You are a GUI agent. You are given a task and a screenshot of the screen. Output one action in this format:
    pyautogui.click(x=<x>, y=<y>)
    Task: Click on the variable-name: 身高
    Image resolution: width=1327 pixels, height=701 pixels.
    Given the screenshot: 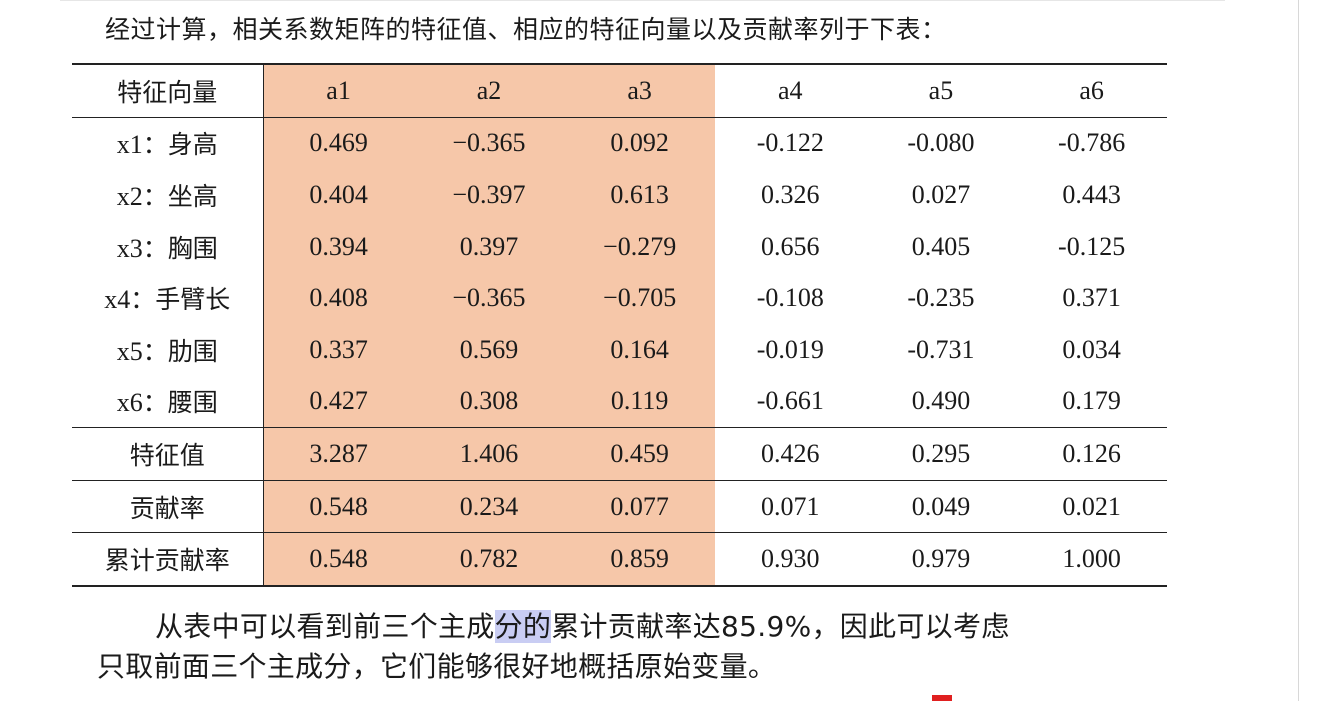 What is the action you would take?
    pyautogui.click(x=192, y=145)
    